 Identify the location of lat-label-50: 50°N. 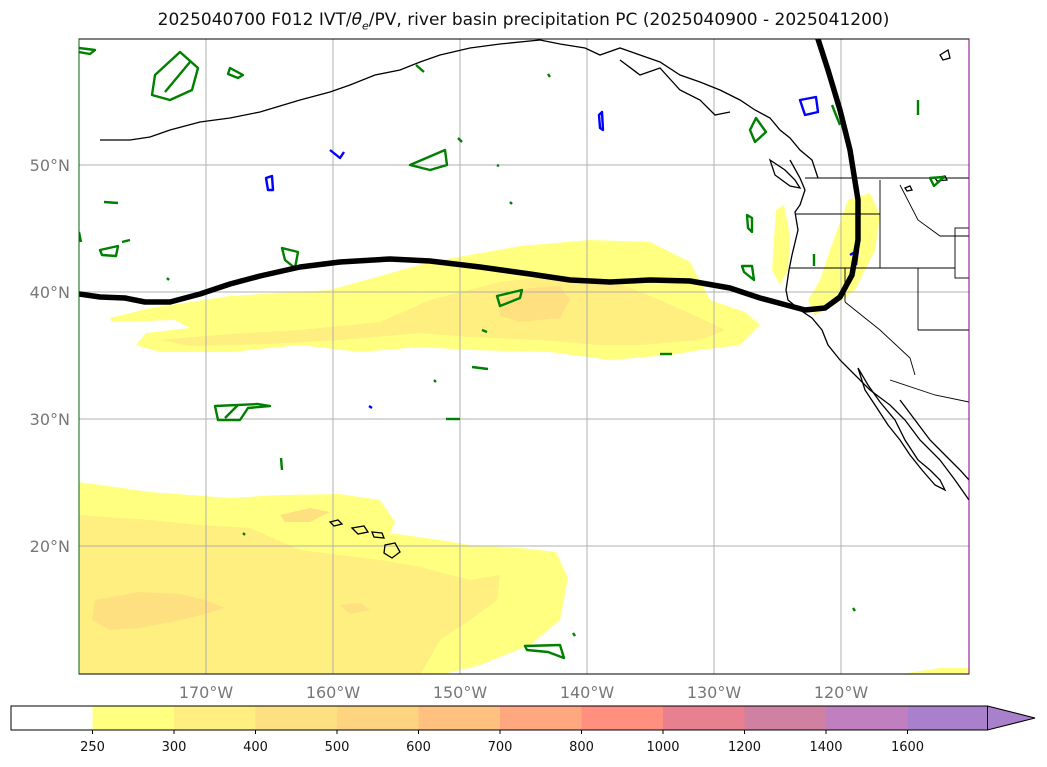
(50, 165).